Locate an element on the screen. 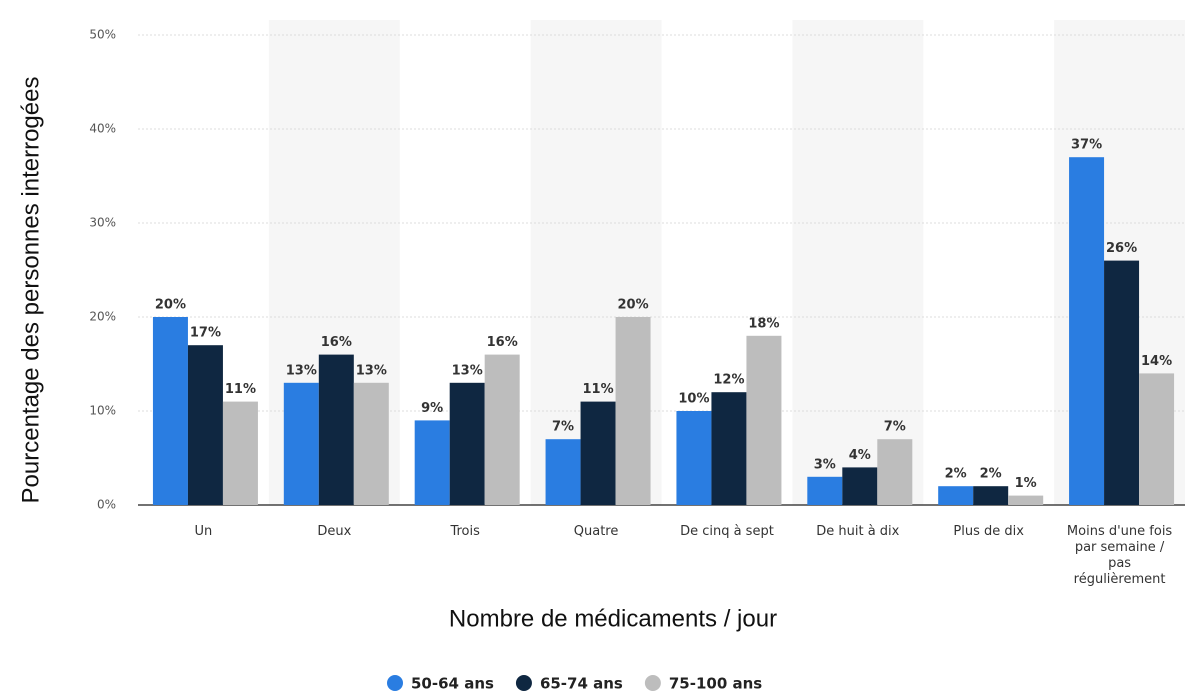  line: Un is located at coordinates (204, 531).